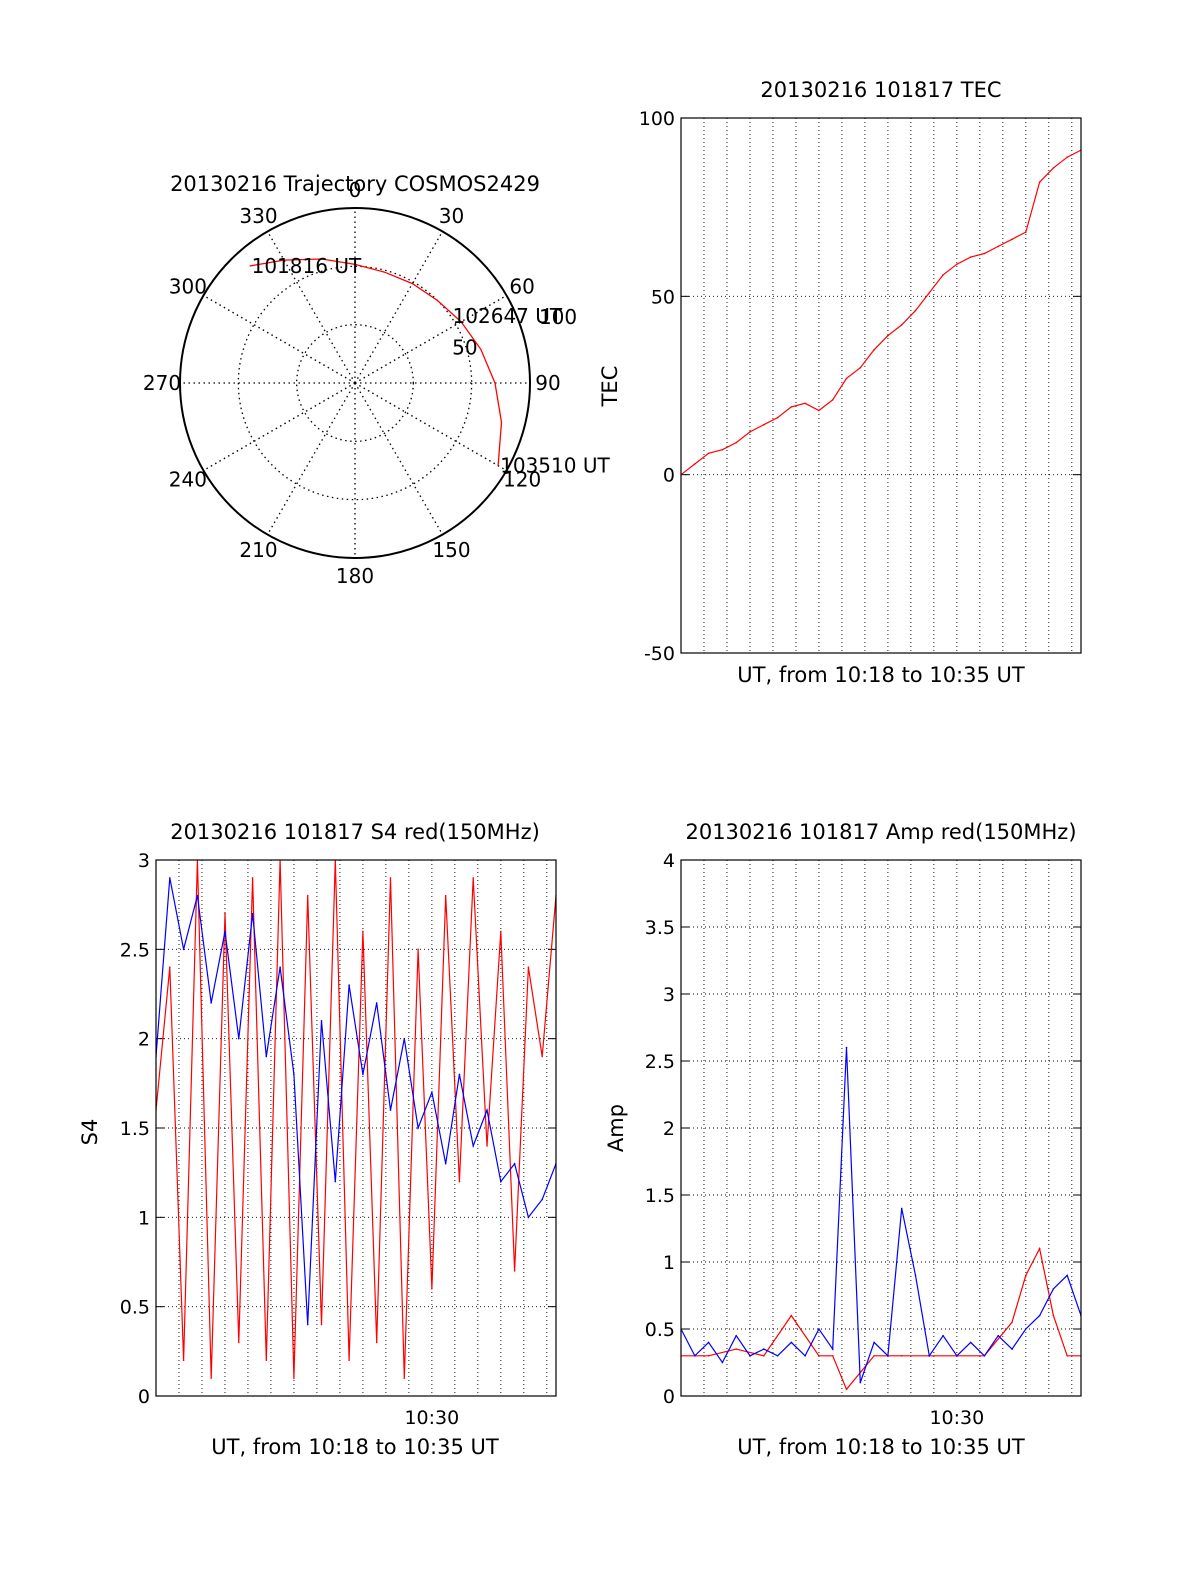 The width and height of the screenshot is (1200, 1575). Describe the element at coordinates (660, 1330) in the screenshot. I see `amp-ytick-label-0.5: 0.5` at that location.